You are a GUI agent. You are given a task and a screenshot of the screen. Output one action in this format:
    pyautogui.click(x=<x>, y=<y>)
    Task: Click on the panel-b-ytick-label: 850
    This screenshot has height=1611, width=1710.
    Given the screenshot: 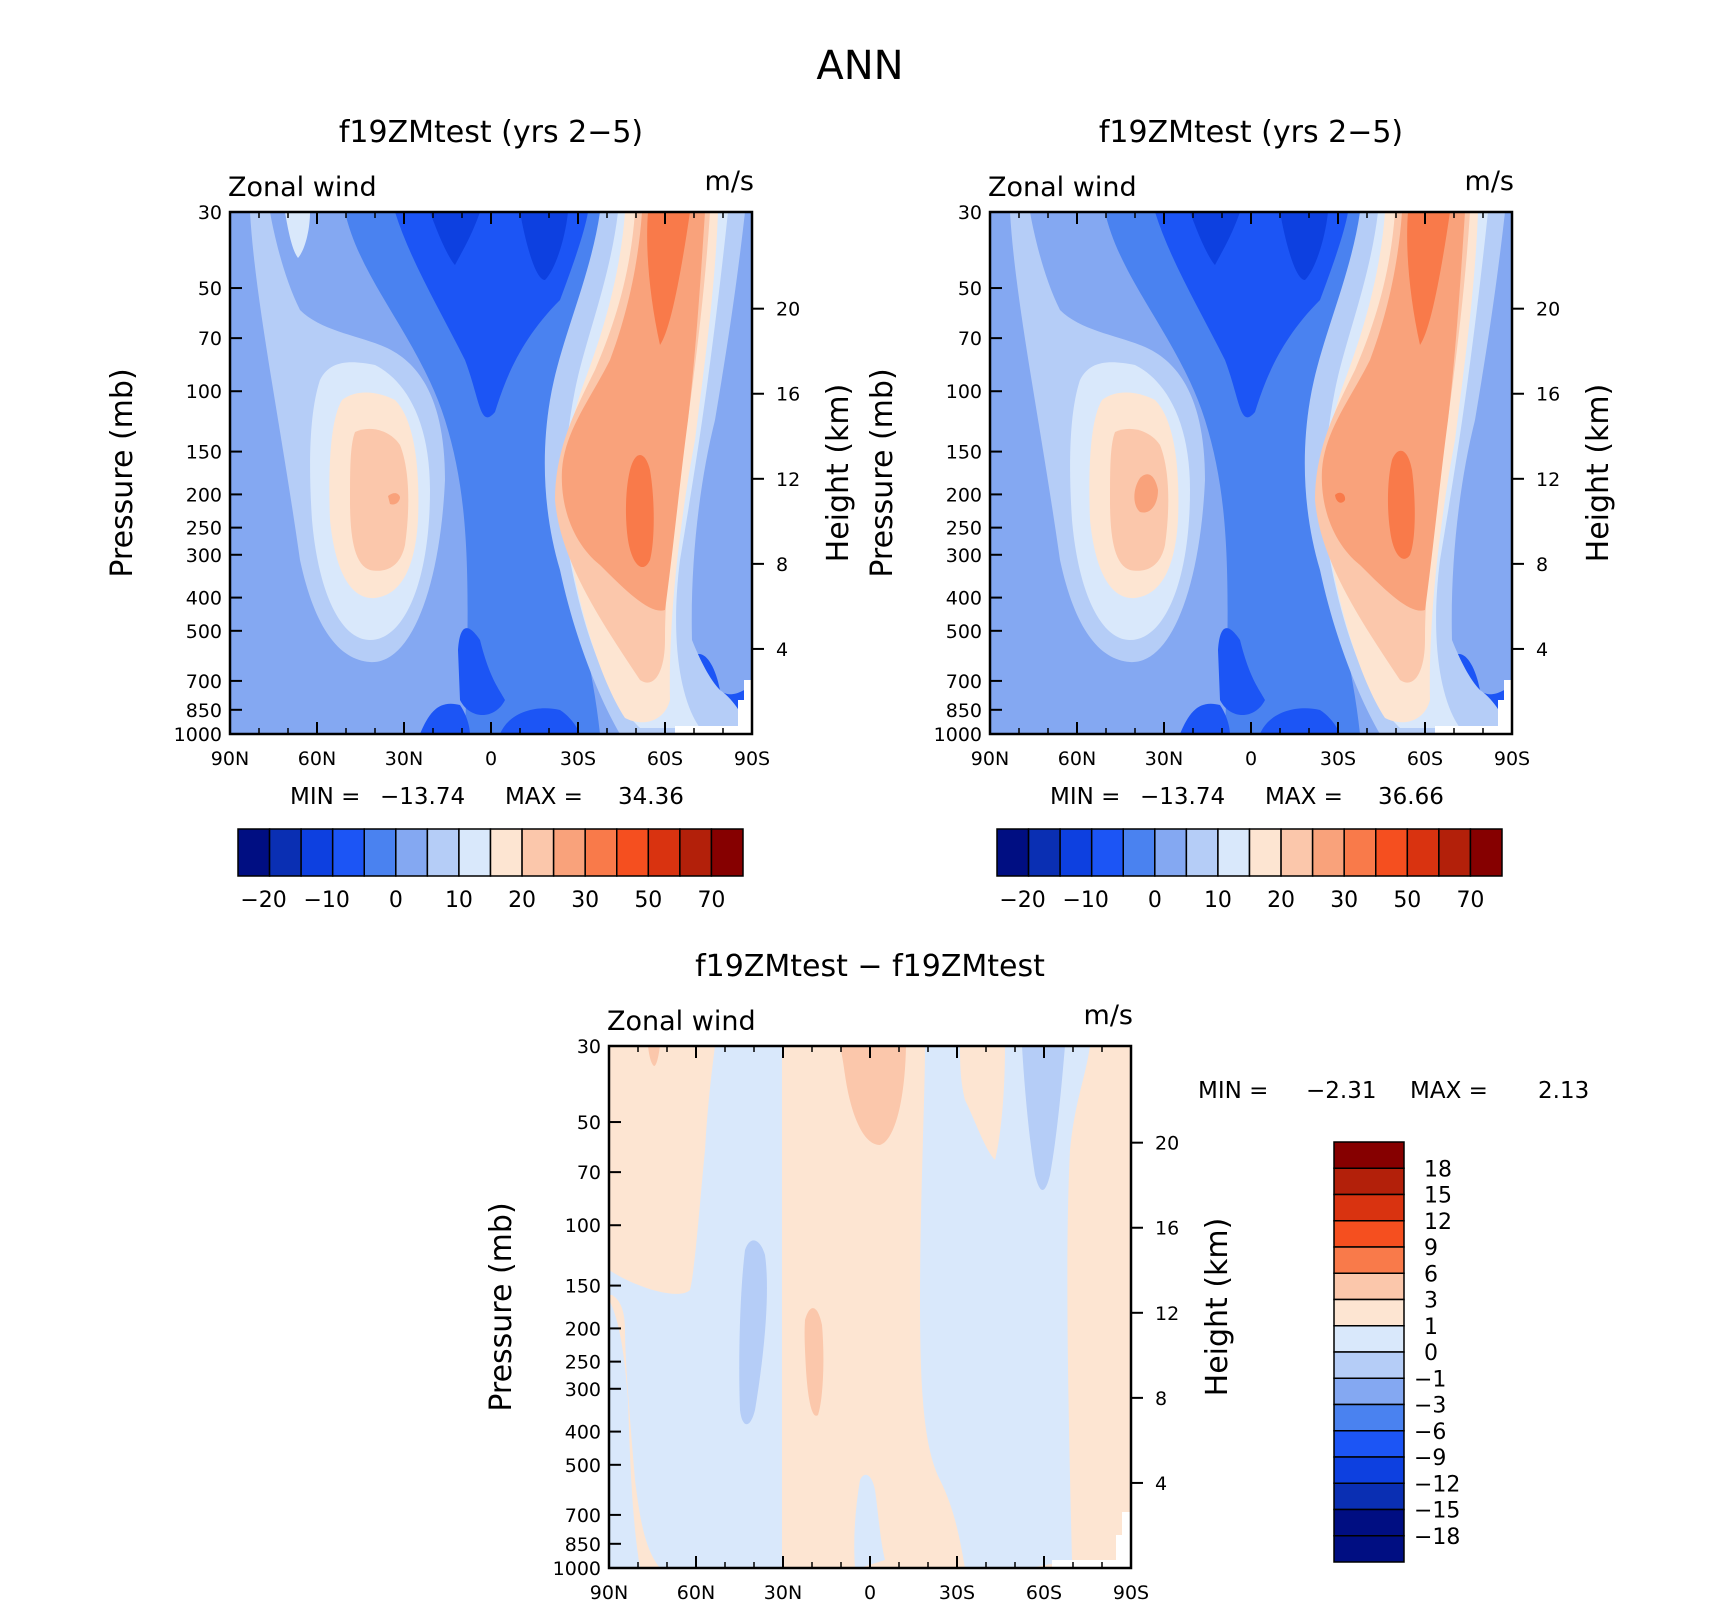 What is the action you would take?
    pyautogui.click(x=964, y=711)
    